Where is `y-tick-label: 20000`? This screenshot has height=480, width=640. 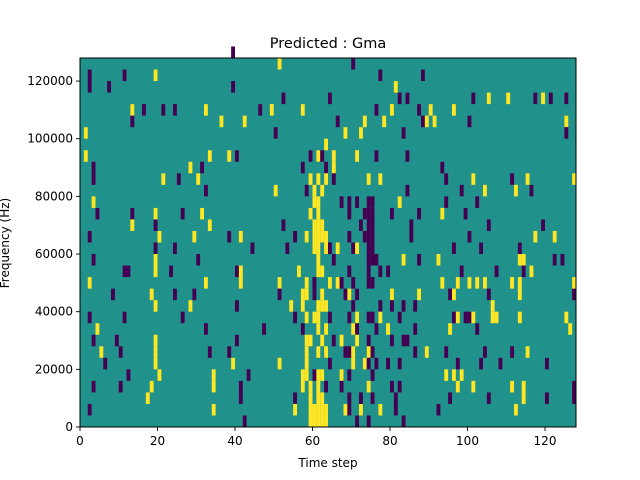 y-tick-label: 20000 is located at coordinates (54, 369).